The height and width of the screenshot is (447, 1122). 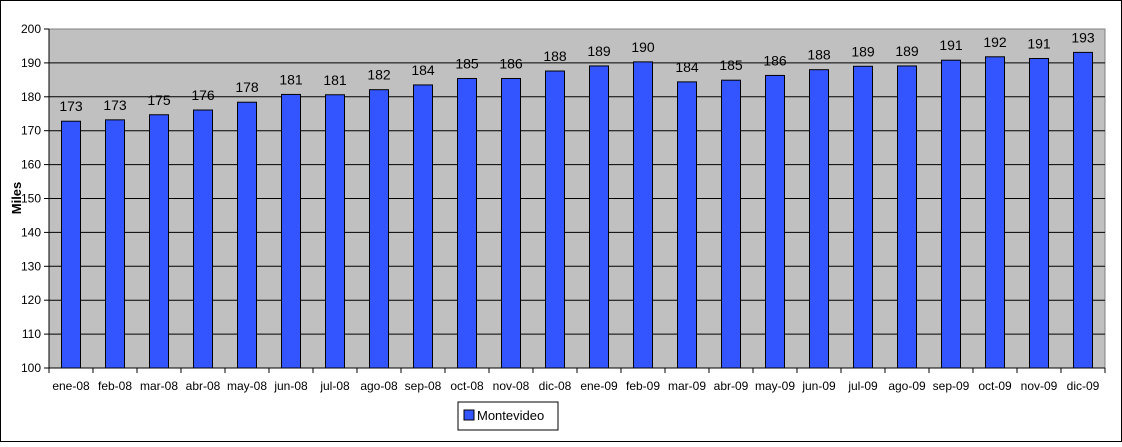 I want to click on data-label: 190, so click(x=643, y=47).